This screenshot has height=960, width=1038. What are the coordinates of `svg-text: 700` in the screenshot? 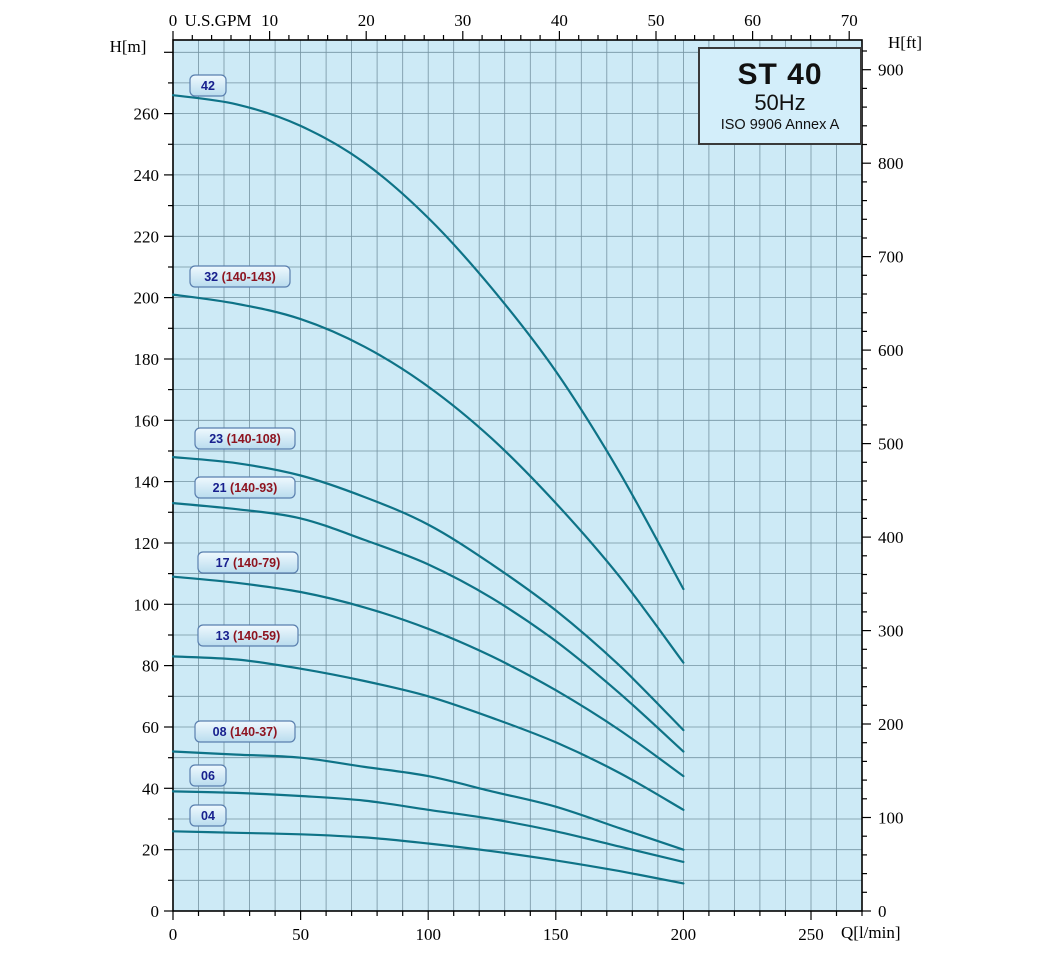 It's located at (891, 257).